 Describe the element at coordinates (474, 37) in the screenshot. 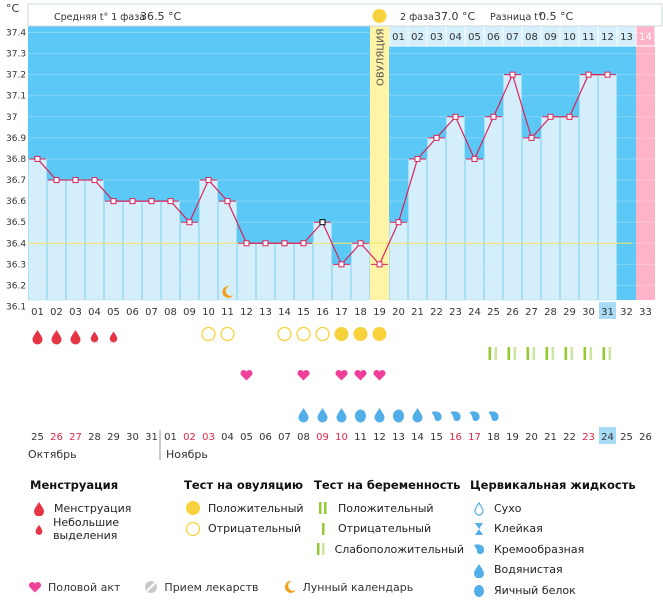

I see `phase2-day-label: 05` at that location.